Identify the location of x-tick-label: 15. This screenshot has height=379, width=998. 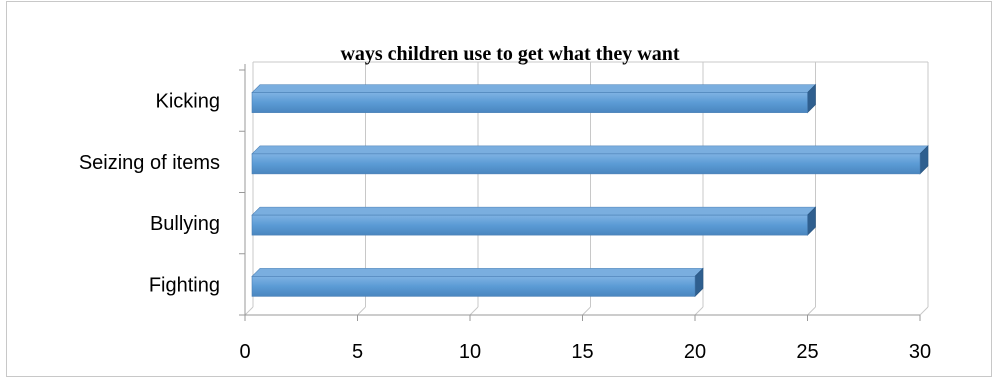
(582, 352).